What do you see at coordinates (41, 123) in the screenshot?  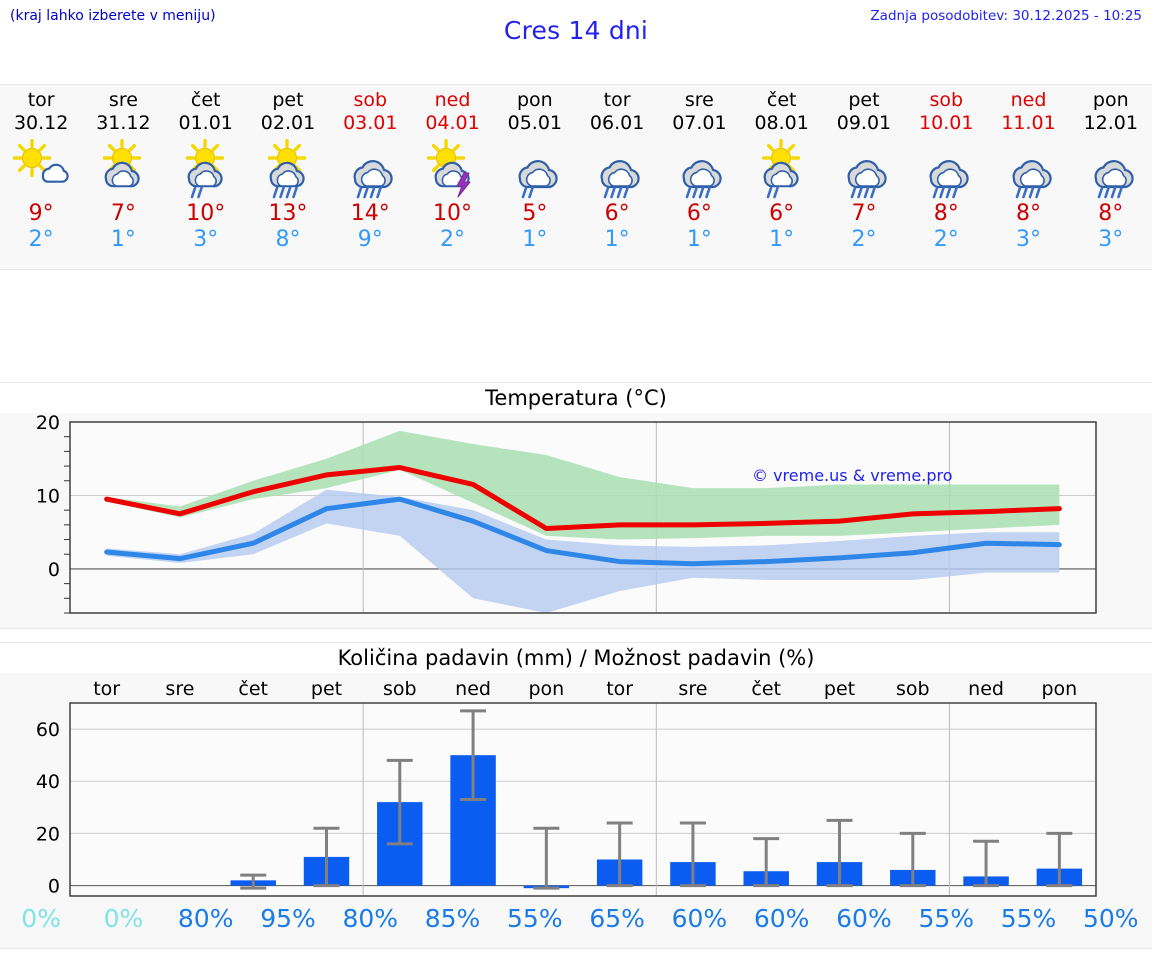 I see `day-date: 30.12` at bounding box center [41, 123].